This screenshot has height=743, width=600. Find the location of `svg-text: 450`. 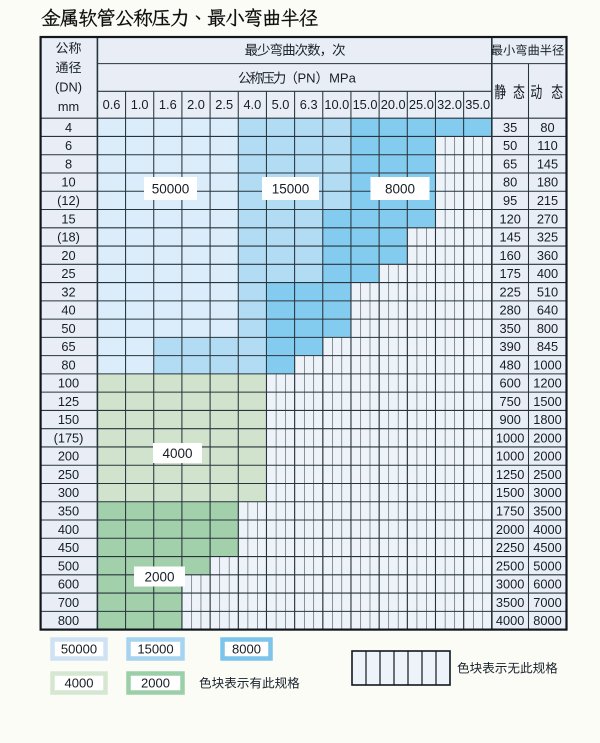

svg-text: 450 is located at coordinates (68, 547).